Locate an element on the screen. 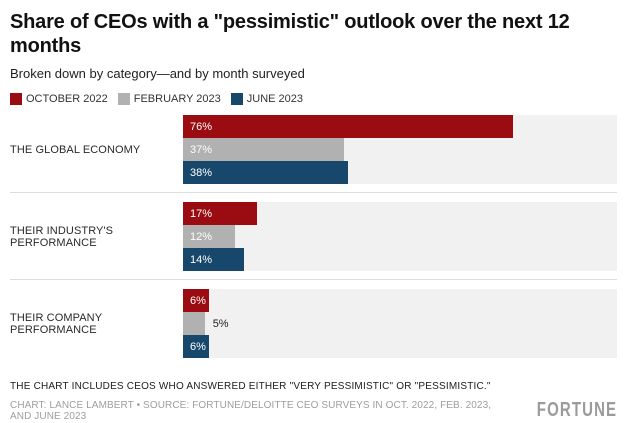  bar-row: 76% is located at coordinates (400, 126).